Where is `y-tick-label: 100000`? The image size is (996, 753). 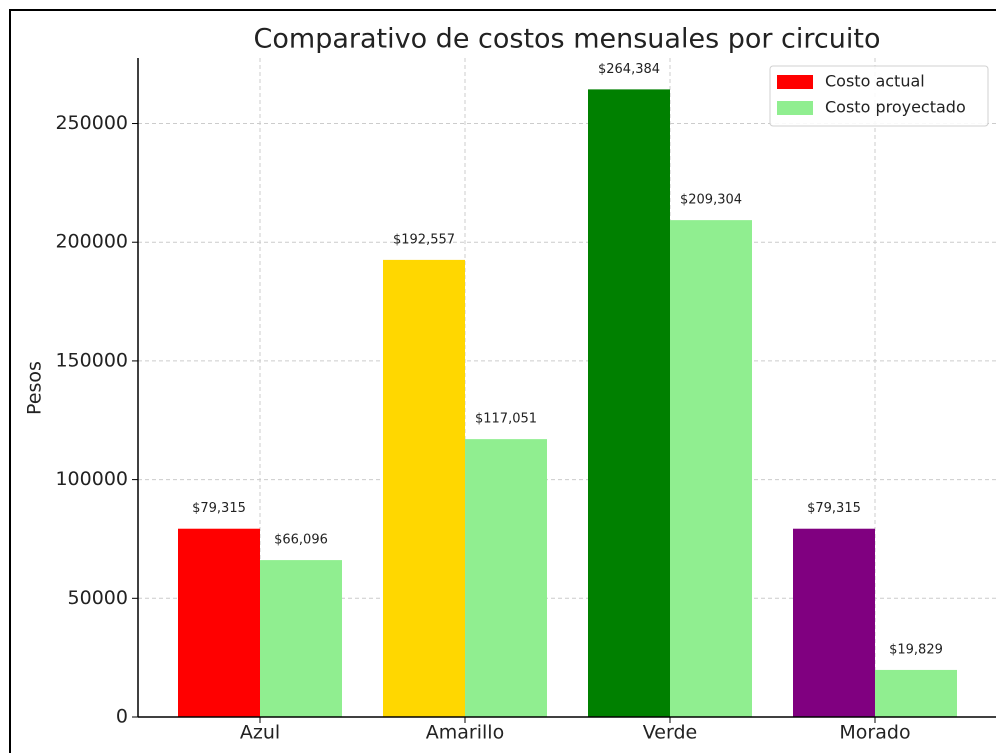 y-tick-label: 100000 is located at coordinates (91, 479).